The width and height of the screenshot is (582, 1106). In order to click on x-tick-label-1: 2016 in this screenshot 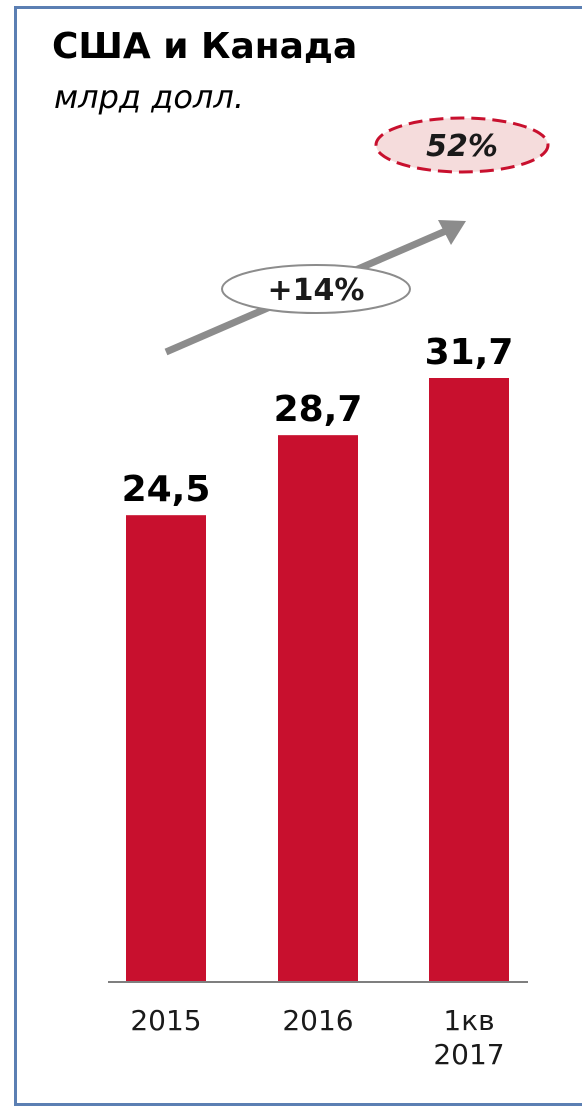, I will do `click(317, 1020)`.